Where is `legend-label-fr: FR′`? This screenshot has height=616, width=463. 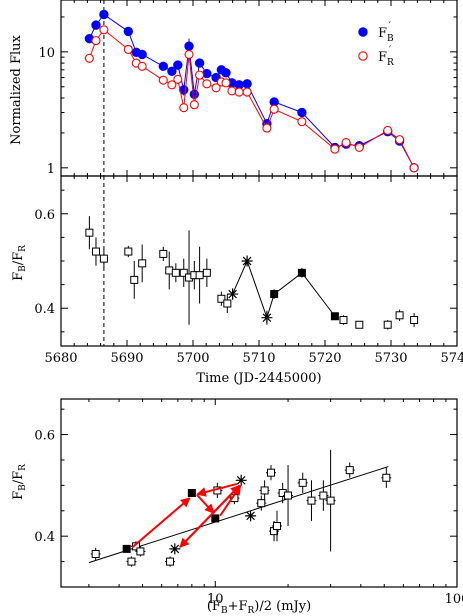 legend-label-fr: FR′ is located at coordinates (386, 56).